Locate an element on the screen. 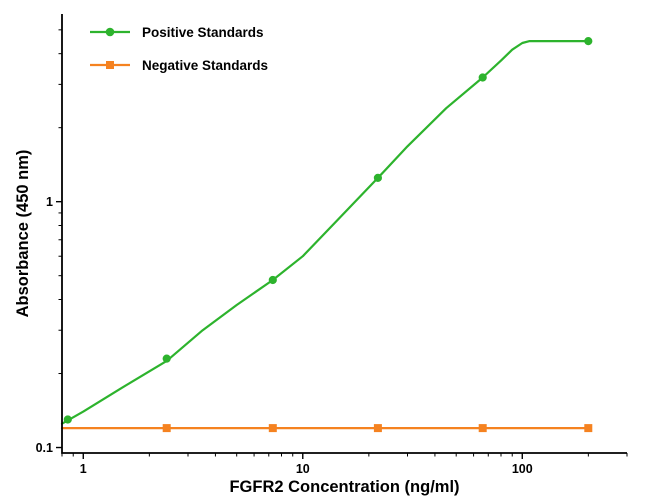 This screenshot has width=650, height=504. legend-square-marker is located at coordinates (110, 65).